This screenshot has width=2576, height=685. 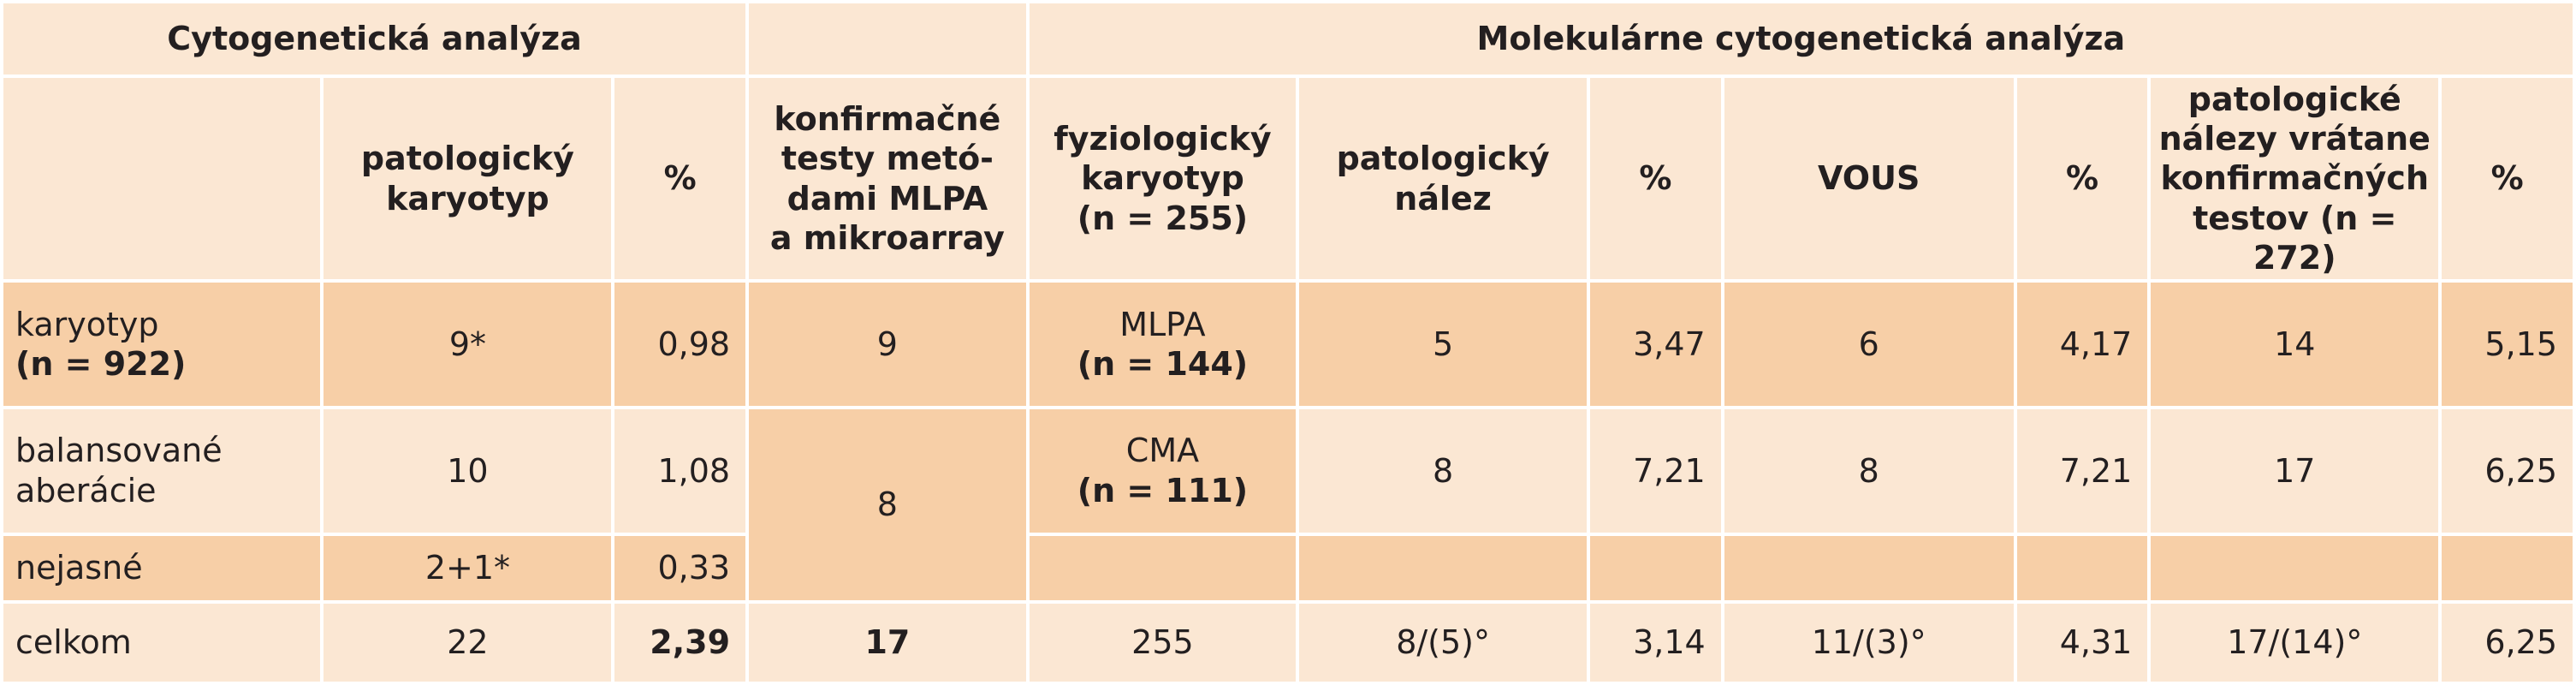 What do you see at coordinates (1443, 642) in the screenshot?
I see `cell-finding: 8/(5)°` at bounding box center [1443, 642].